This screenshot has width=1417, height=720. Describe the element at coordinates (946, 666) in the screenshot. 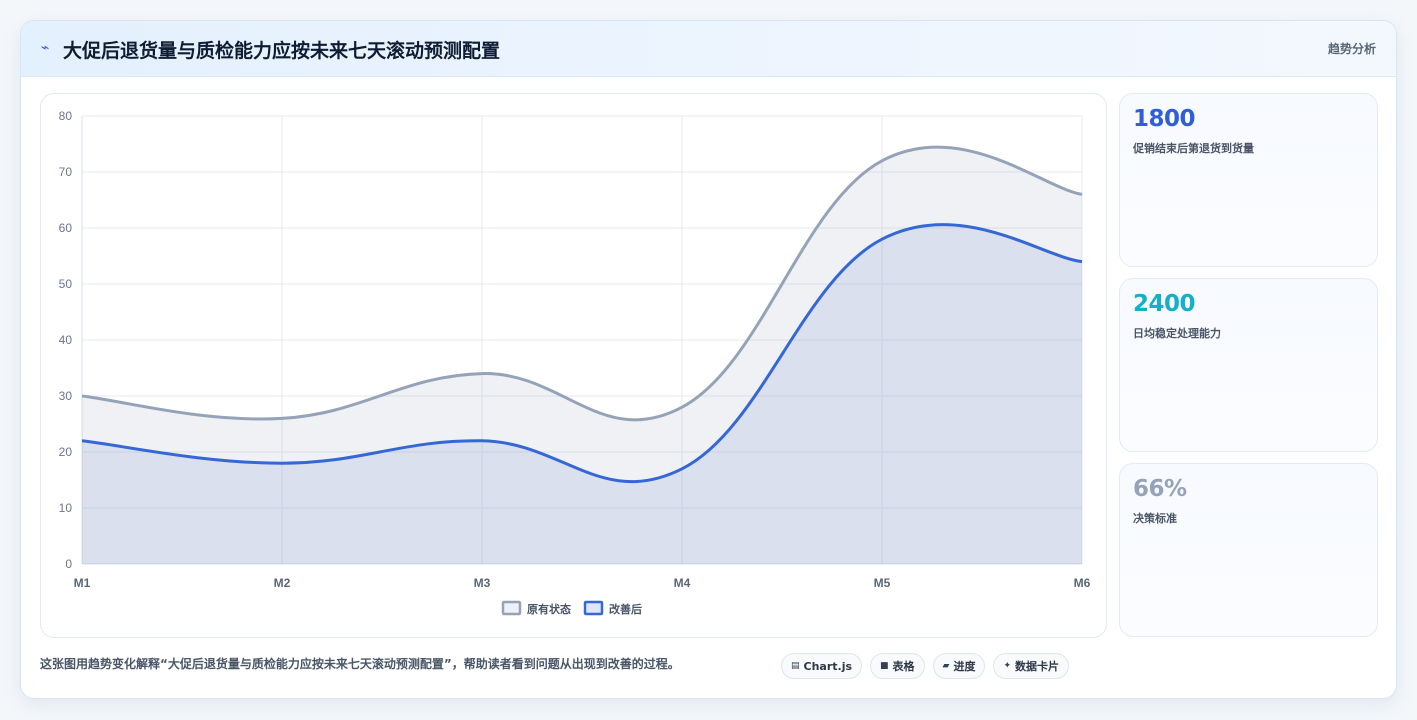

I see `progress-icon: ▰` at that location.